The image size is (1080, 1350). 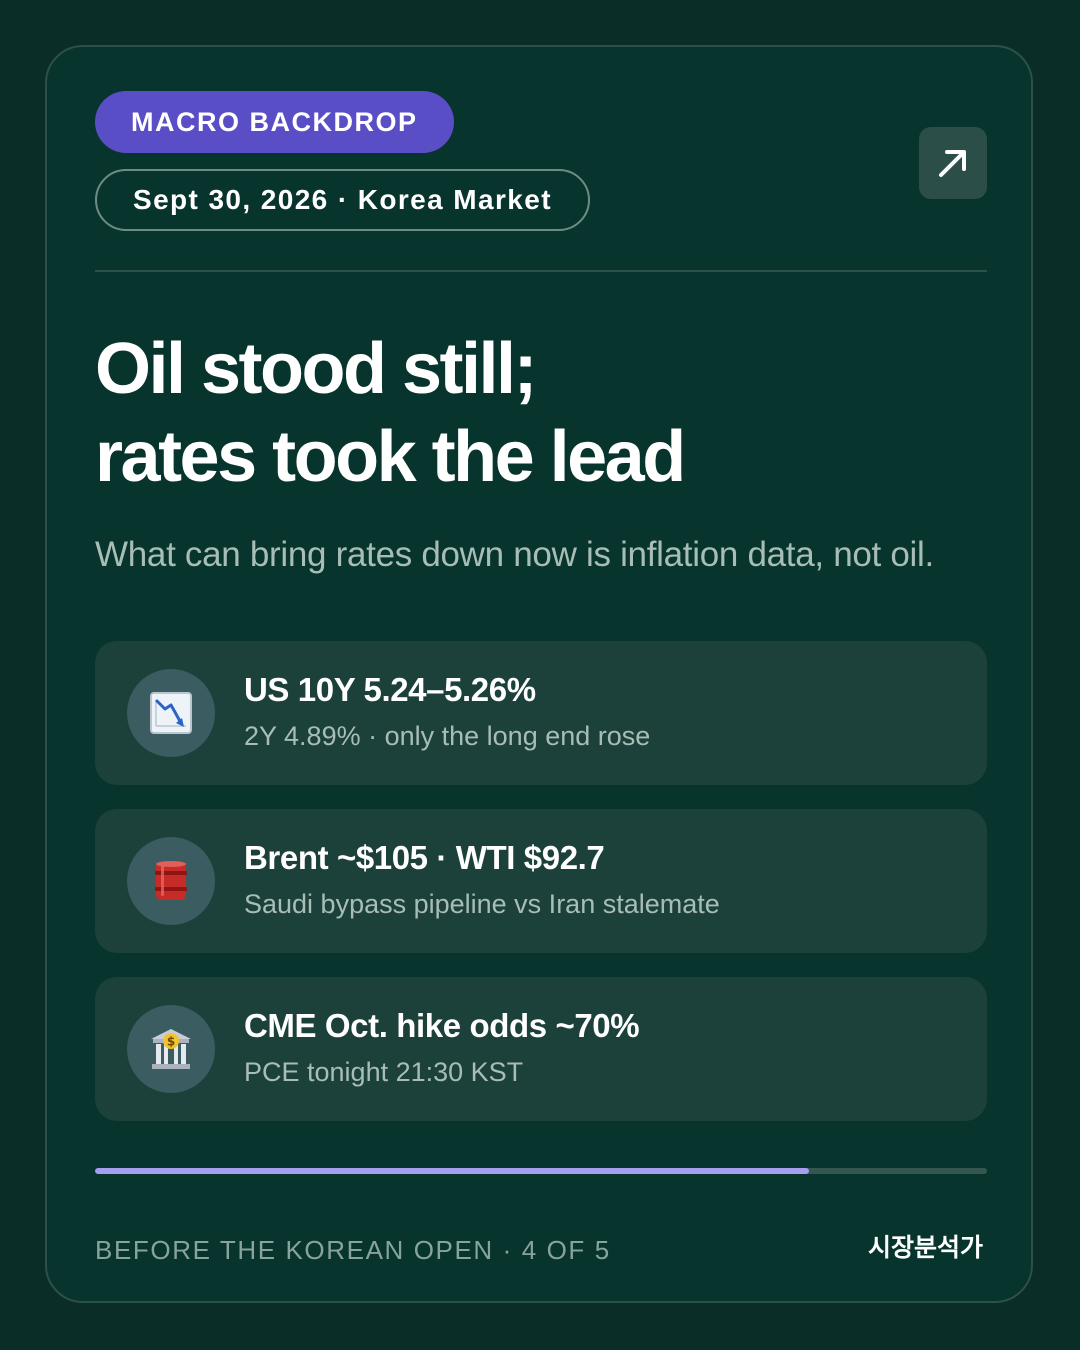 What do you see at coordinates (390, 689) in the screenshot?
I see `stat-title: US 10Y 5.24–5.26%` at bounding box center [390, 689].